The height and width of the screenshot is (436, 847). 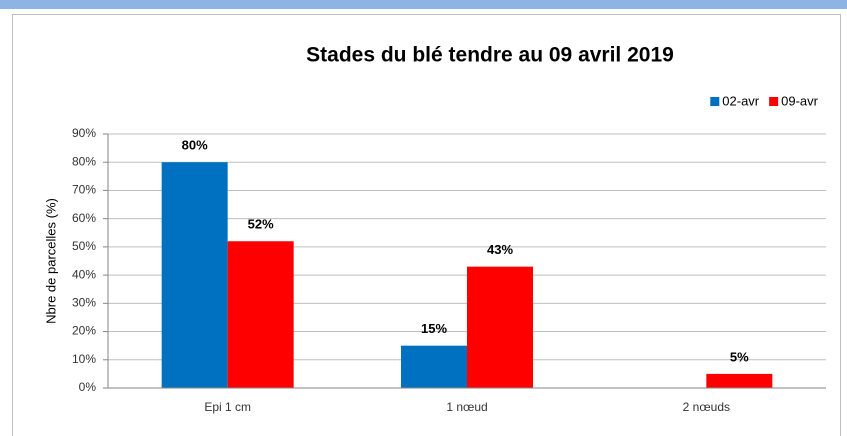 I want to click on y-tick-label: 30%, so click(x=84, y=303).